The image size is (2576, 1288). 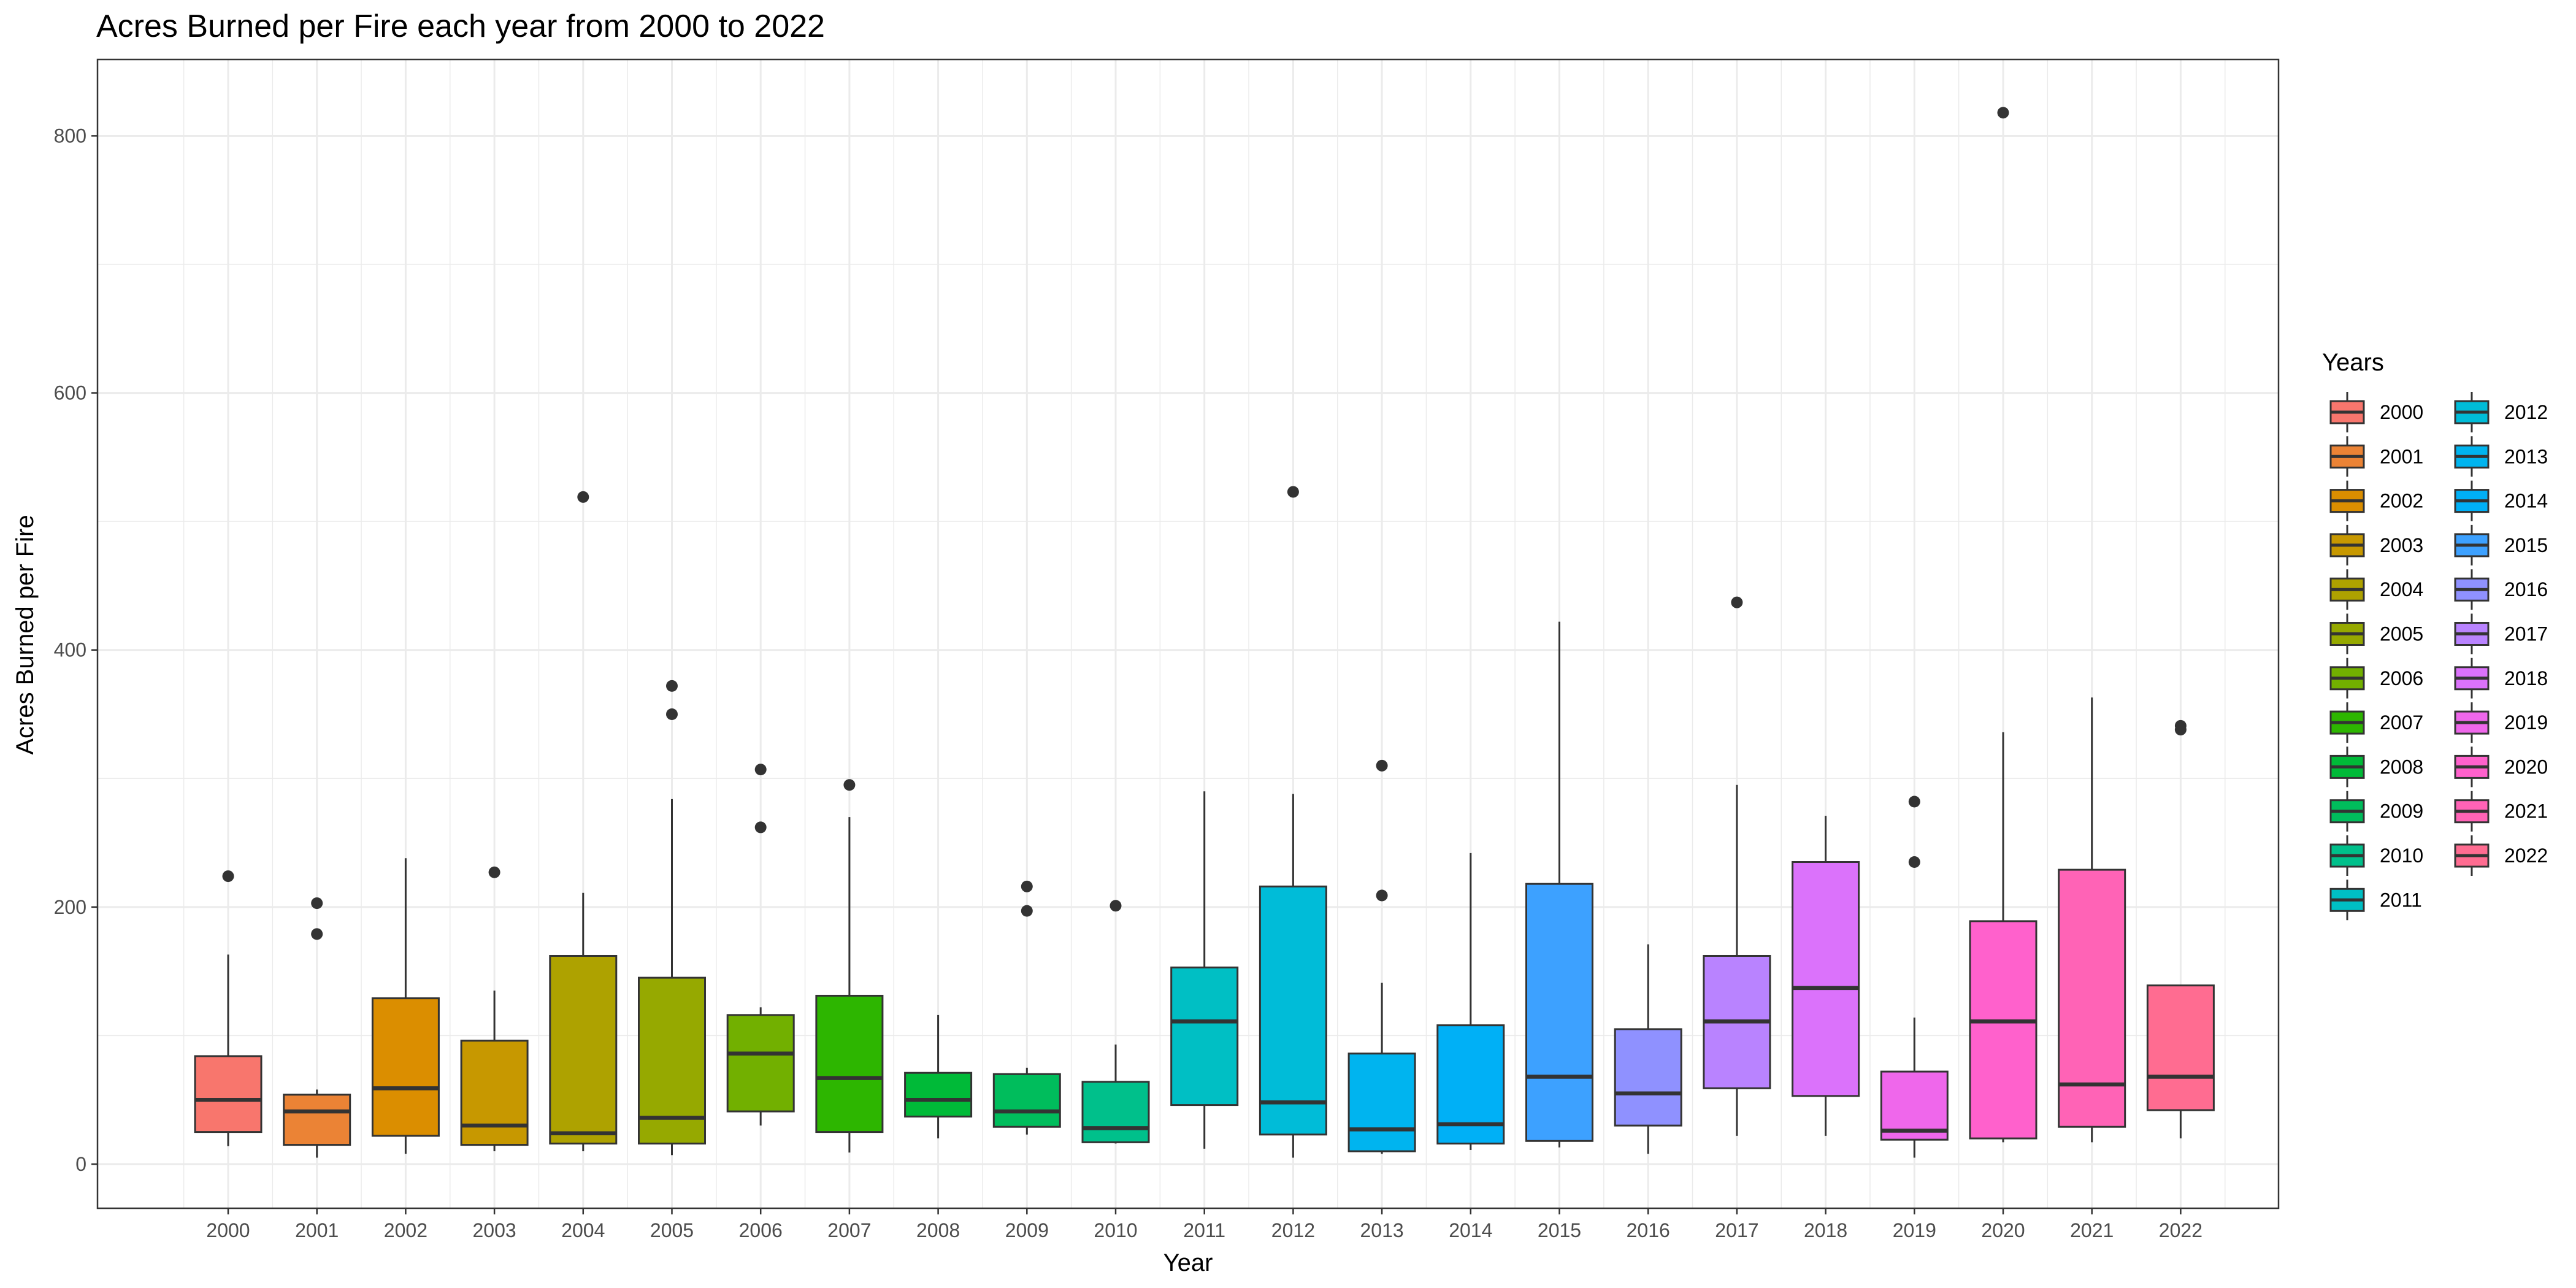 I want to click on box-2014, so click(x=1470, y=1001).